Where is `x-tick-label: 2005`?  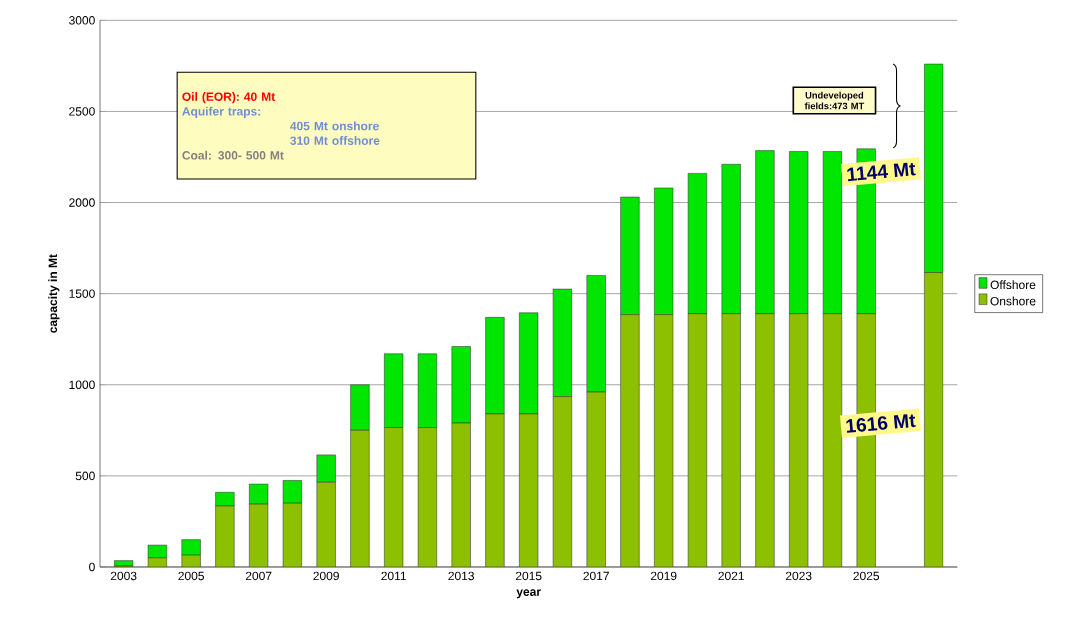 x-tick-label: 2005 is located at coordinates (191, 576).